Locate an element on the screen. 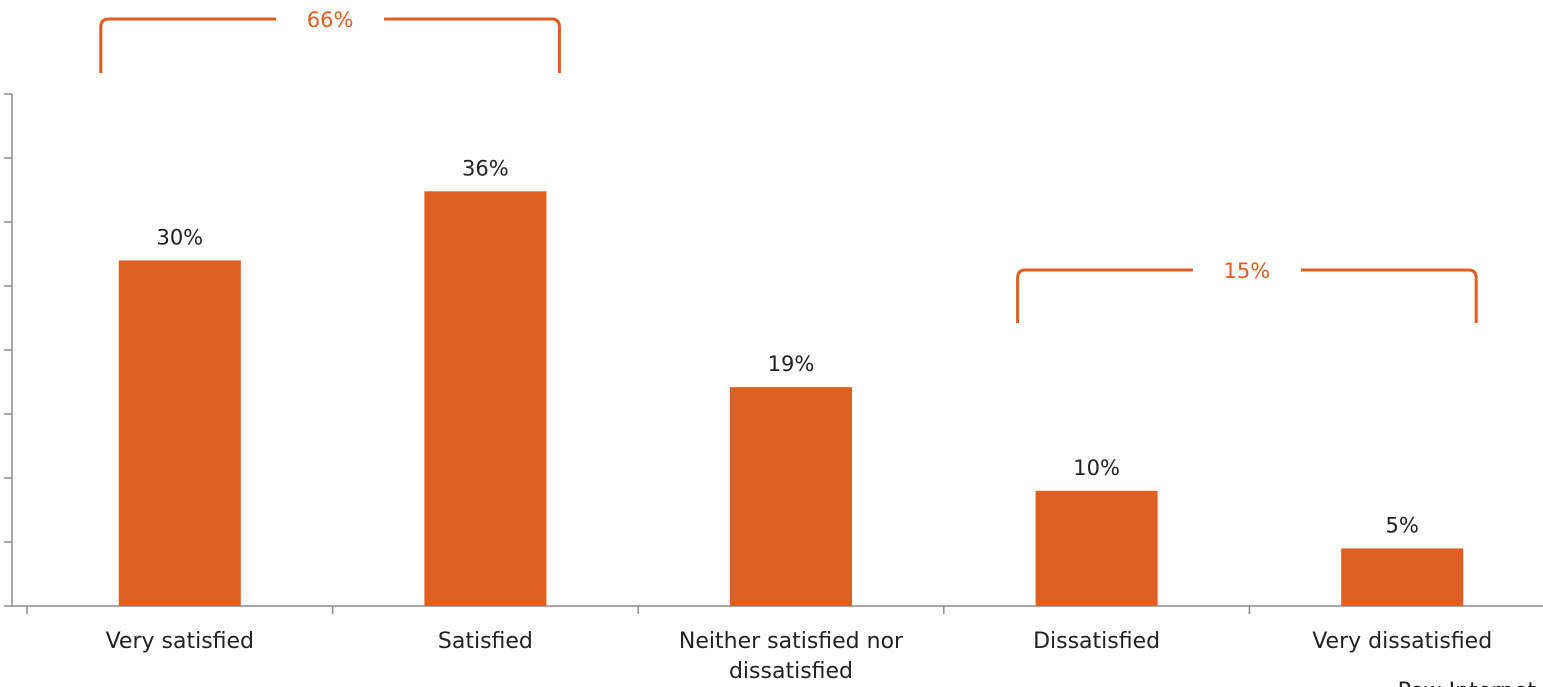  category-label: Dissatisfied is located at coordinates (1096, 641).